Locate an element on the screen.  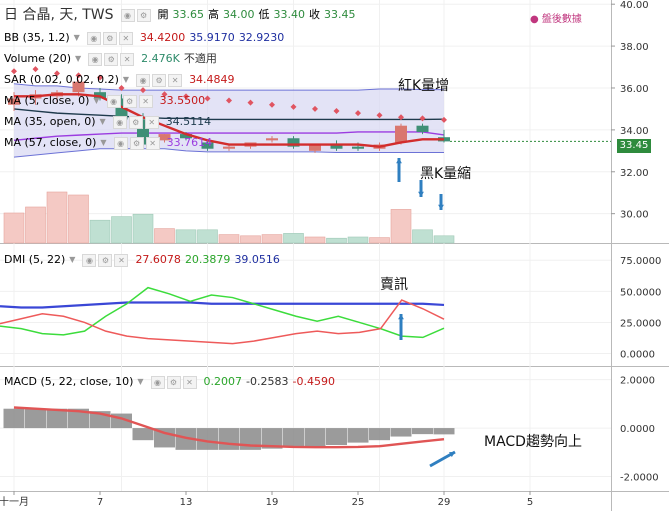
bb-lower: 32.9230 is located at coordinates (261, 37).